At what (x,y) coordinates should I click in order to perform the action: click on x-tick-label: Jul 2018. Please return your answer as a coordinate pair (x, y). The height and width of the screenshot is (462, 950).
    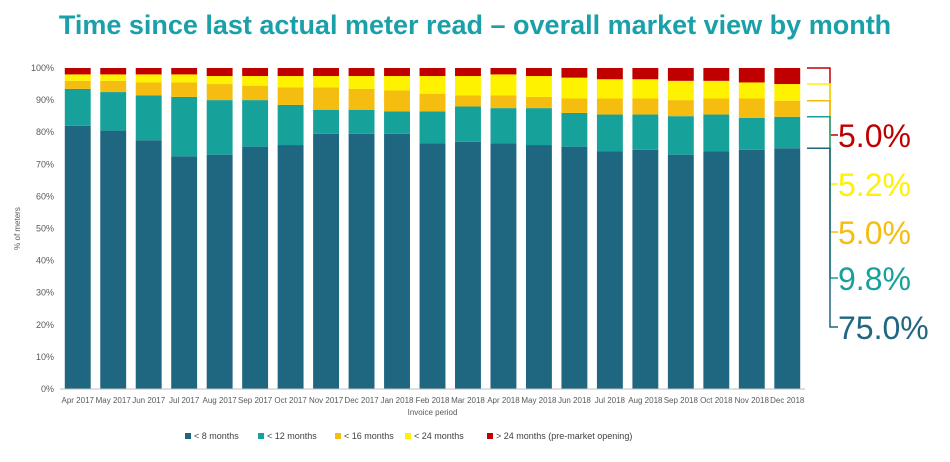
    Looking at the image, I should click on (610, 400).